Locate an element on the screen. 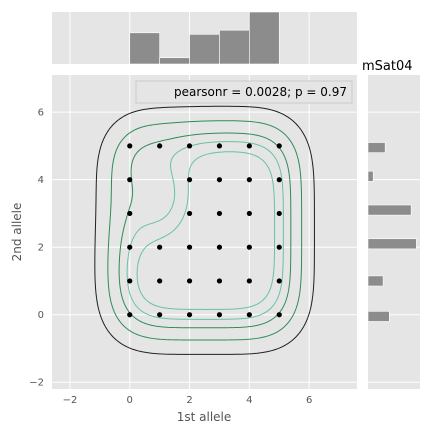  x-tick-label: 6 is located at coordinates (309, 400).